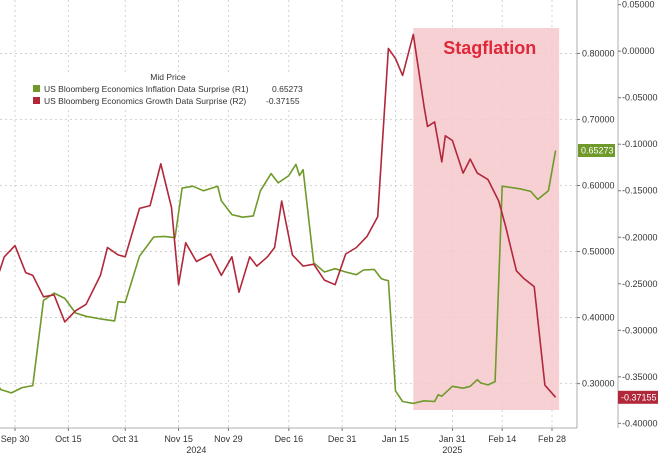 Image resolution: width=660 pixels, height=455 pixels. Describe the element at coordinates (598, 384) in the screenshot. I see `r1-tick-label: 0.30000` at that location.